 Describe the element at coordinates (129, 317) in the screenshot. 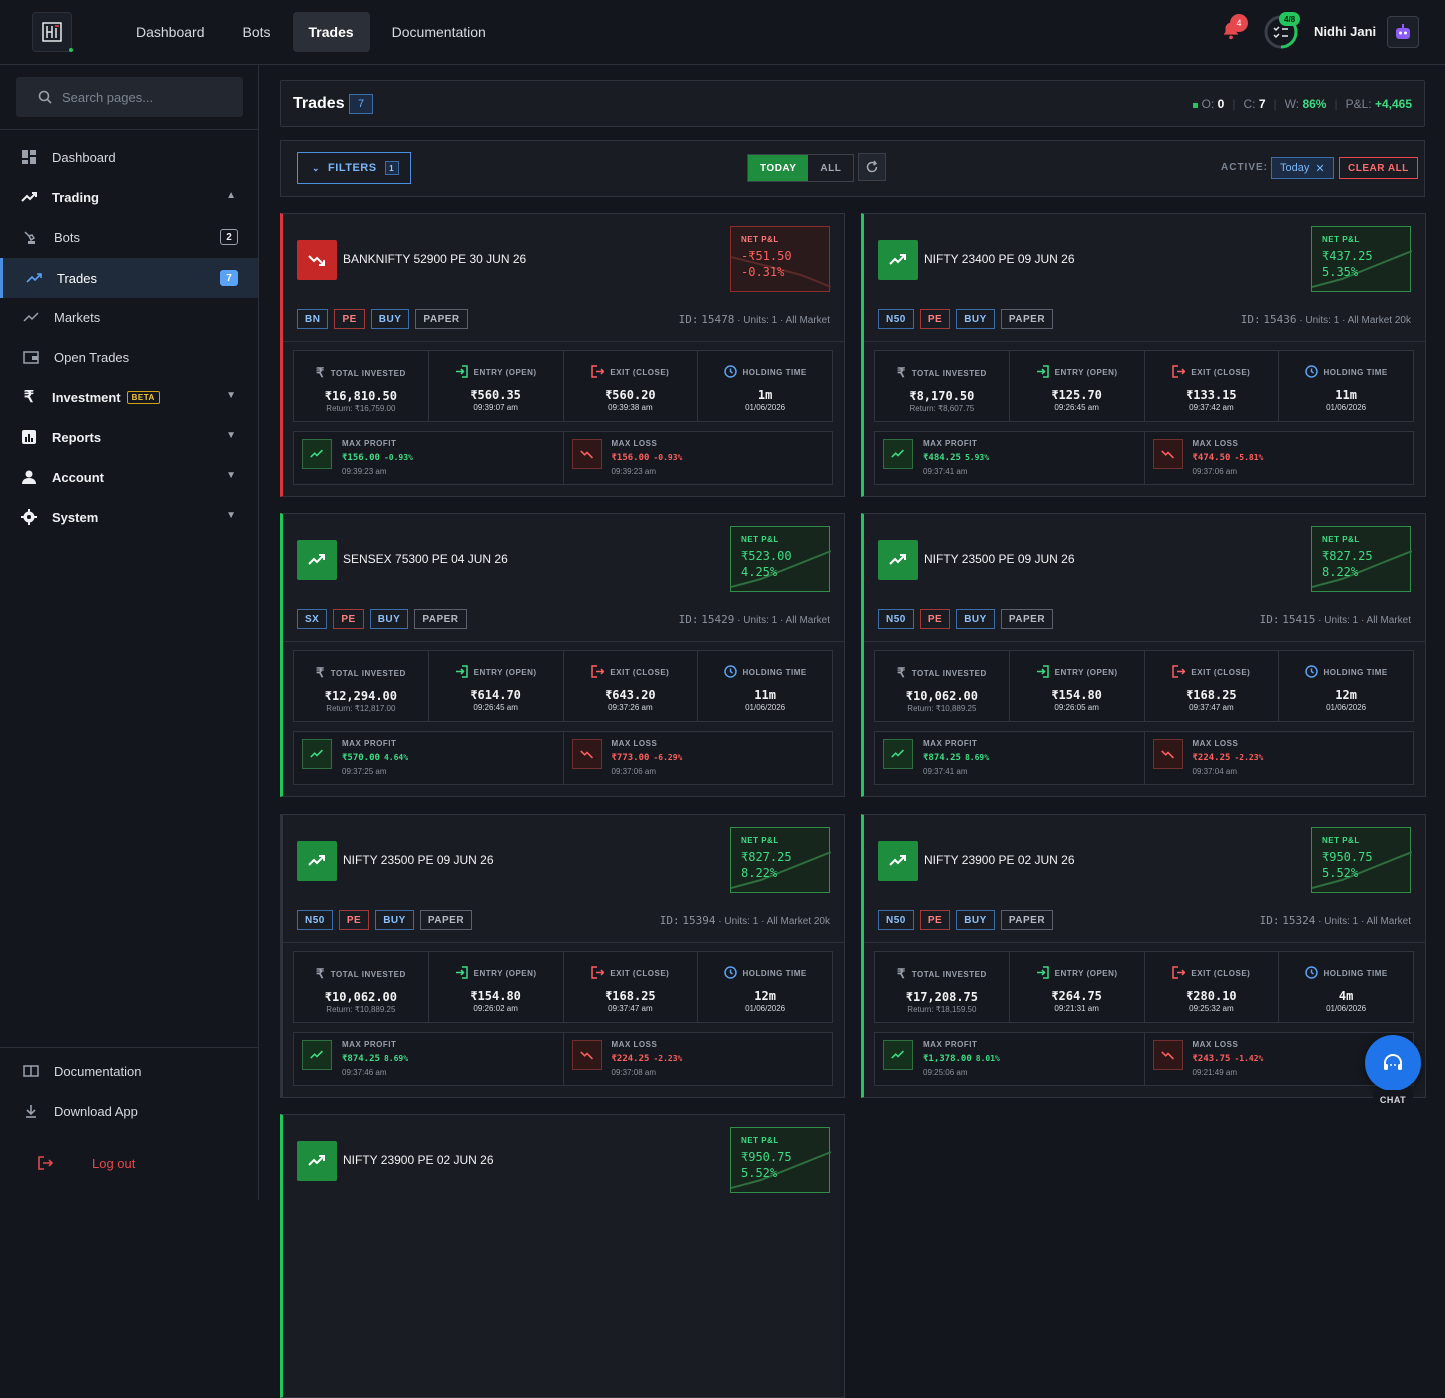

I see `sidebar-item-markets: Markets` at that location.